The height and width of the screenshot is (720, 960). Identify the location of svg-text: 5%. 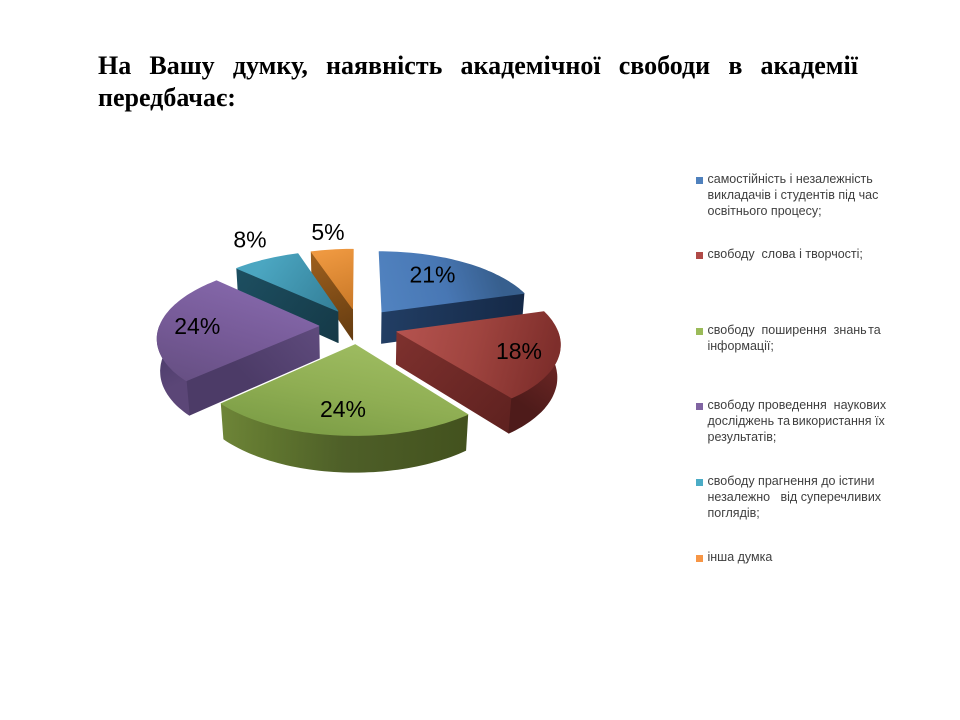
(327, 232).